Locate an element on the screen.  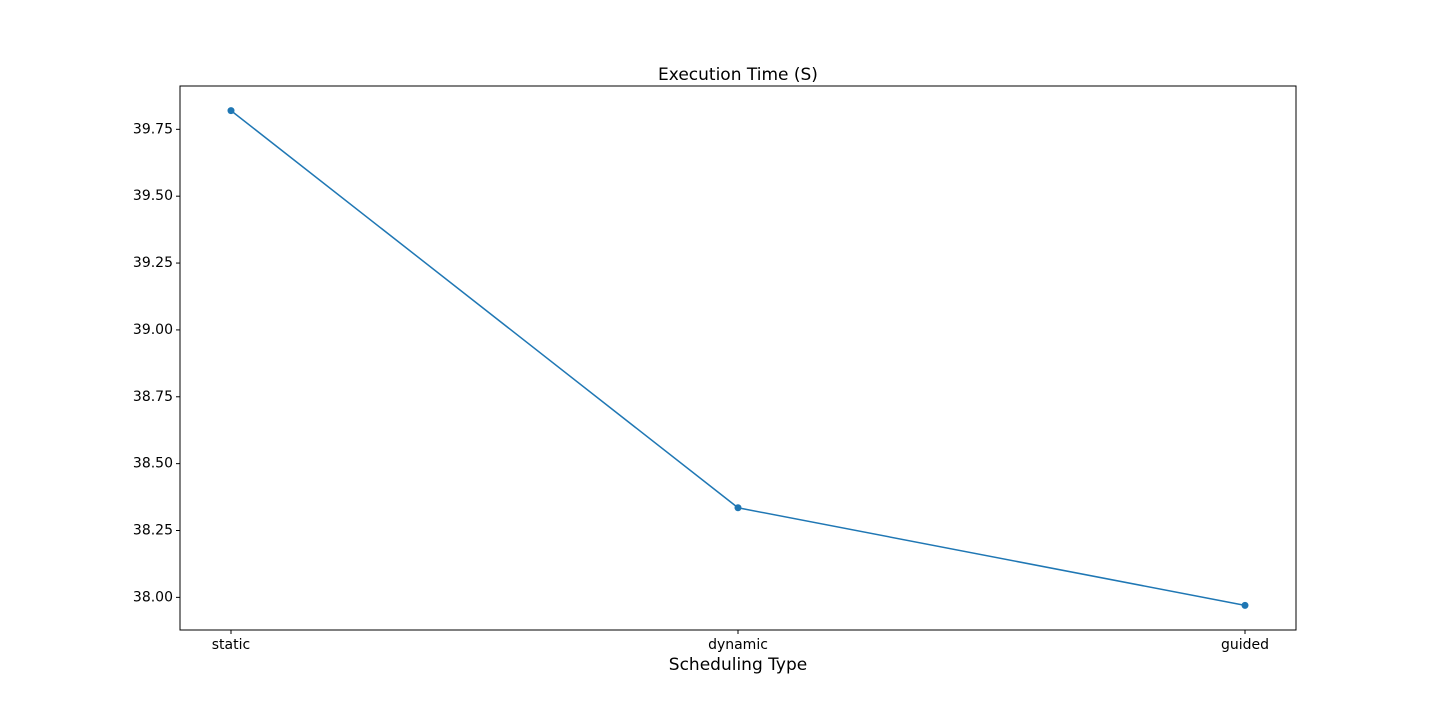
x-axis: static dynamic guided is located at coordinates (740, 641).